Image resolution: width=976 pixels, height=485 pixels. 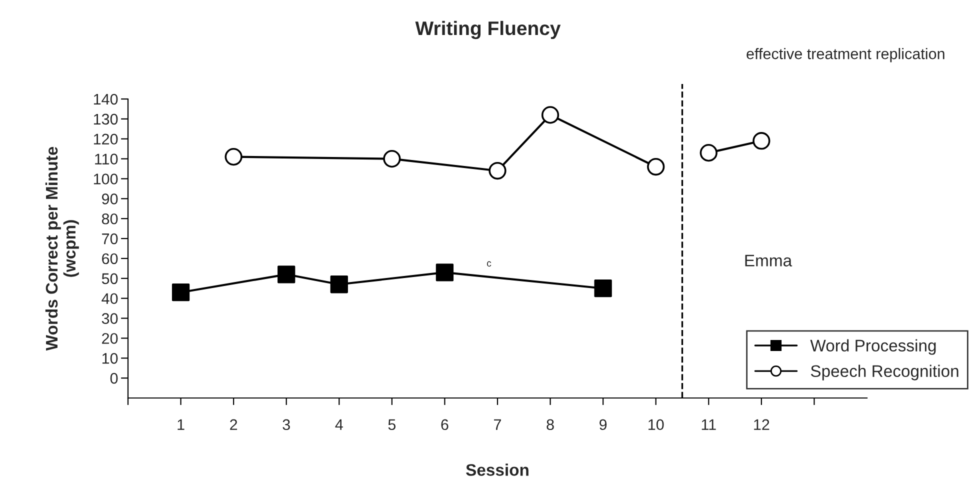 What do you see at coordinates (110, 218) in the screenshot?
I see `y-tick-label: 80` at bounding box center [110, 218].